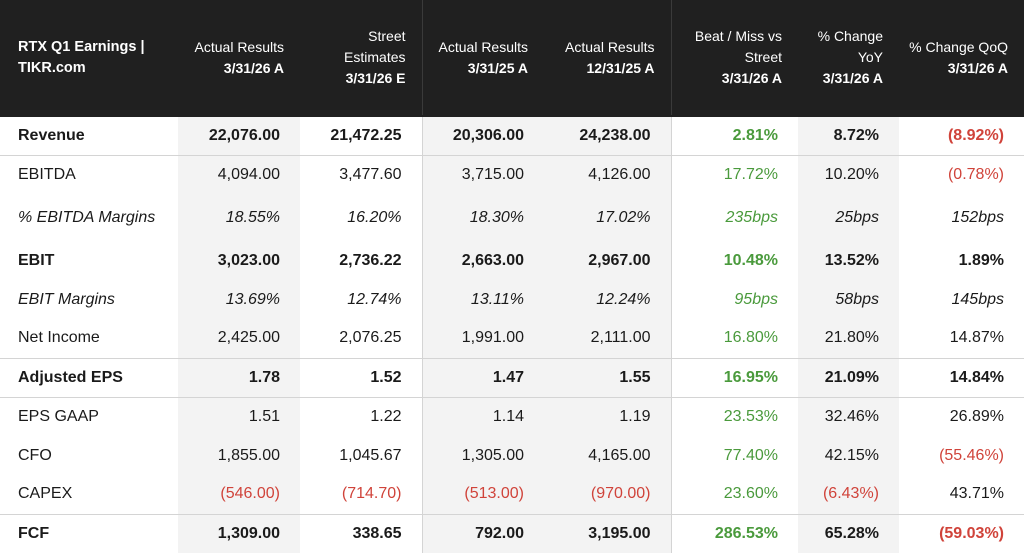 The image size is (1024, 559). Describe the element at coordinates (374, 299) in the screenshot. I see `cell-estimate: 12.74%` at that location.